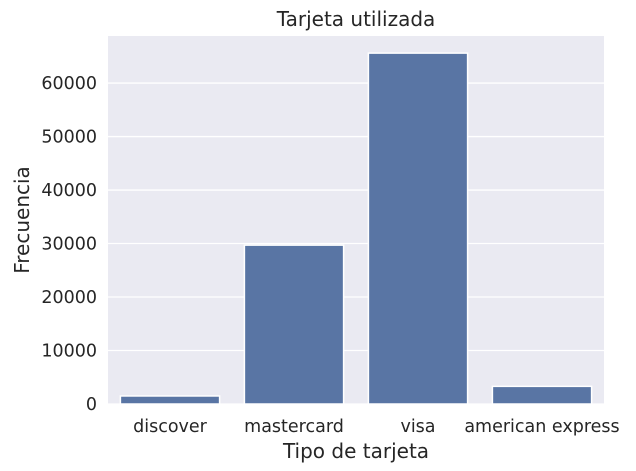 This screenshot has width=636, height=471. I want to click on bar-mastercard, so click(294, 324).